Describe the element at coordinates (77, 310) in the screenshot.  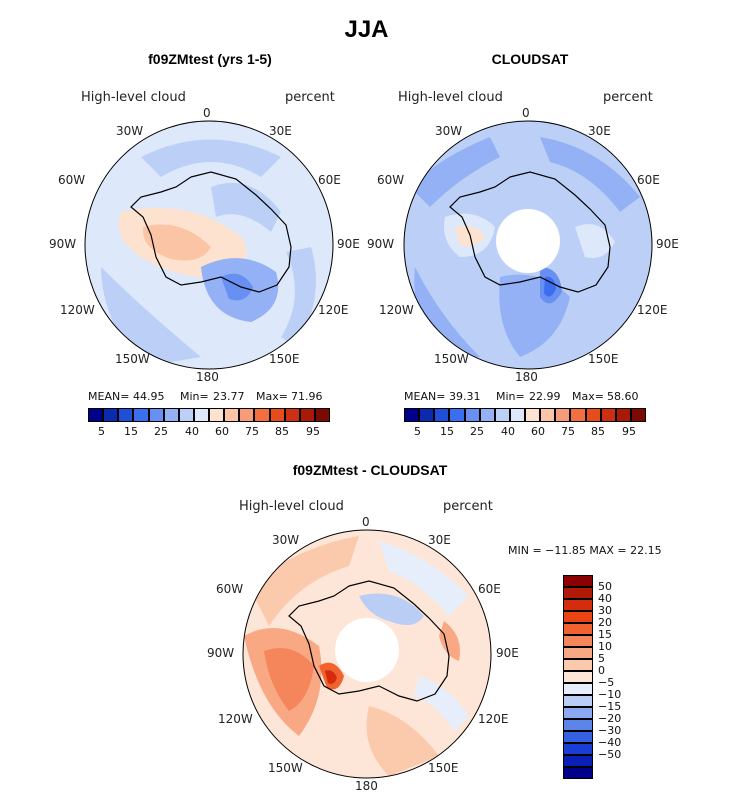
I see `panel1-lon-120w: 120W` at that location.